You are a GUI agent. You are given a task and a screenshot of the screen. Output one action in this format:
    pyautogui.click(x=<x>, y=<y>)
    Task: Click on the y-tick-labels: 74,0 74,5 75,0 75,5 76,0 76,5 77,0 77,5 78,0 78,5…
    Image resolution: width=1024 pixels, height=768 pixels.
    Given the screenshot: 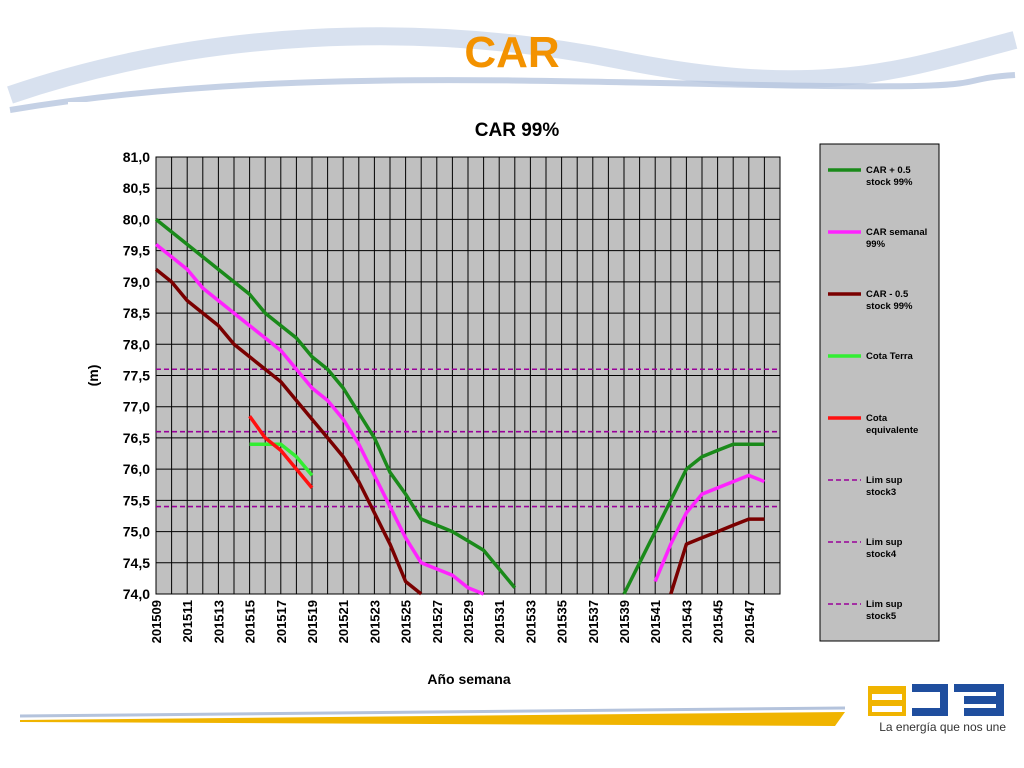 What is the action you would take?
    pyautogui.click(x=136, y=375)
    